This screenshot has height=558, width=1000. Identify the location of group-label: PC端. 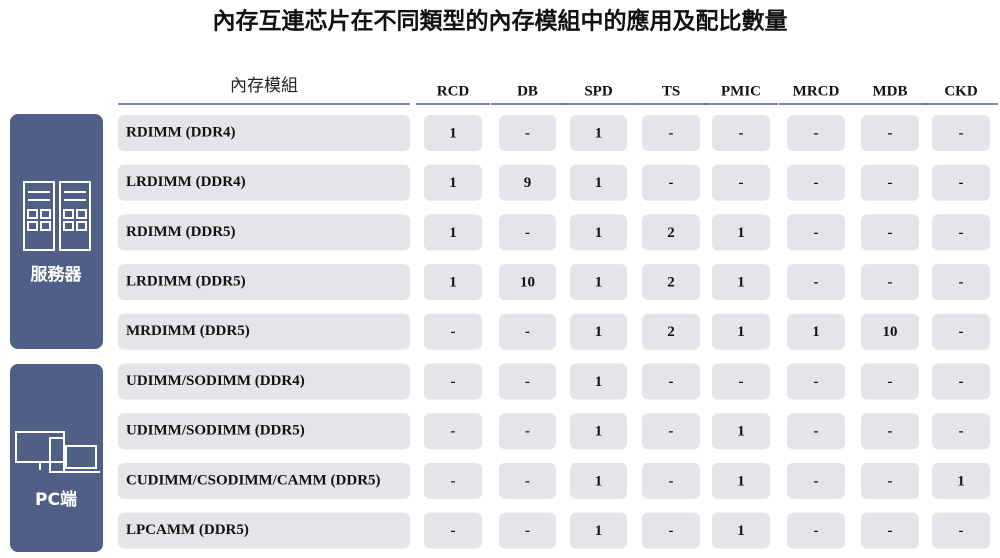
(56, 499).